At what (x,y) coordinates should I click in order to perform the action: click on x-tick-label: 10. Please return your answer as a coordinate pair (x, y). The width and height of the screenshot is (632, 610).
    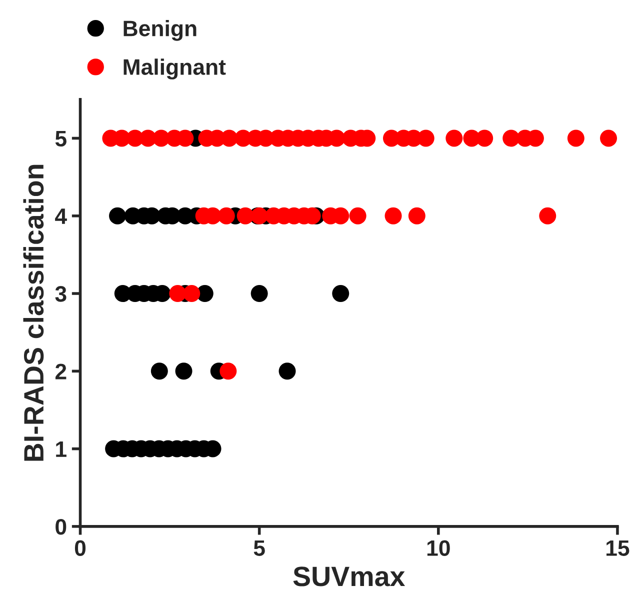
    Looking at the image, I should click on (438, 548).